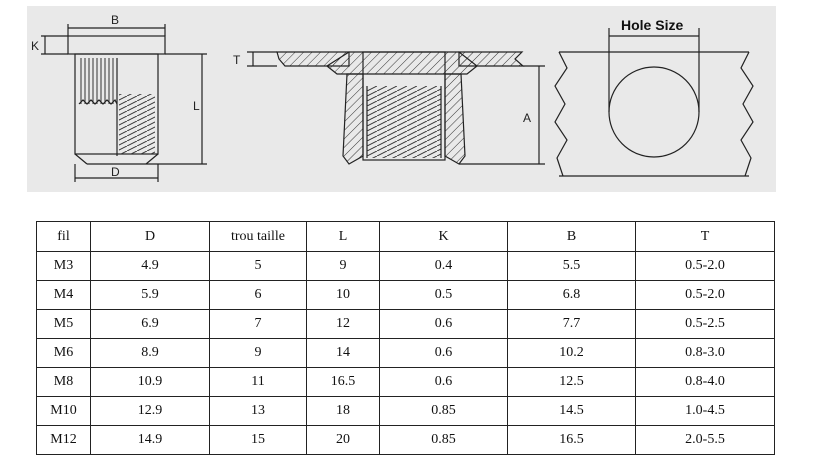 The height and width of the screenshot is (473, 820). Describe the element at coordinates (571, 236) in the screenshot. I see `header-b: B` at that location.